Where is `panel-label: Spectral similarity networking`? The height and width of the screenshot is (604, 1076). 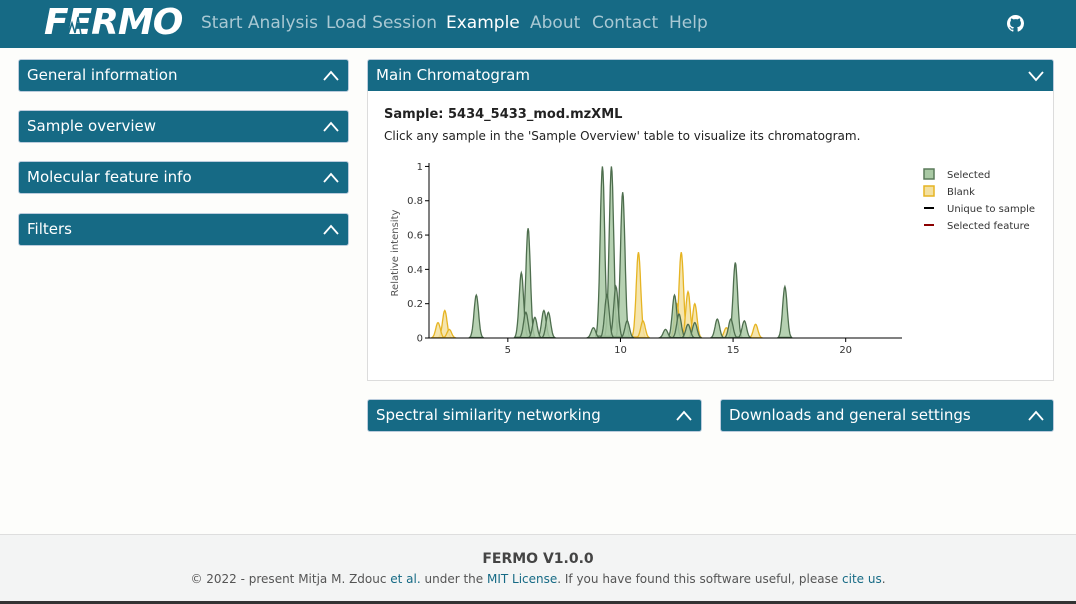 panel-label: Spectral similarity networking is located at coordinates (488, 415).